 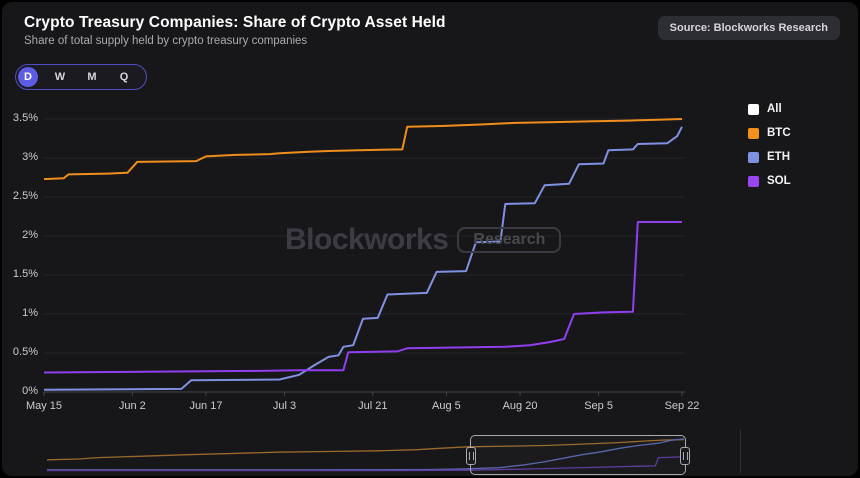 What do you see at coordinates (206, 406) in the screenshot?
I see `x-axis-label: Jun 17` at bounding box center [206, 406].